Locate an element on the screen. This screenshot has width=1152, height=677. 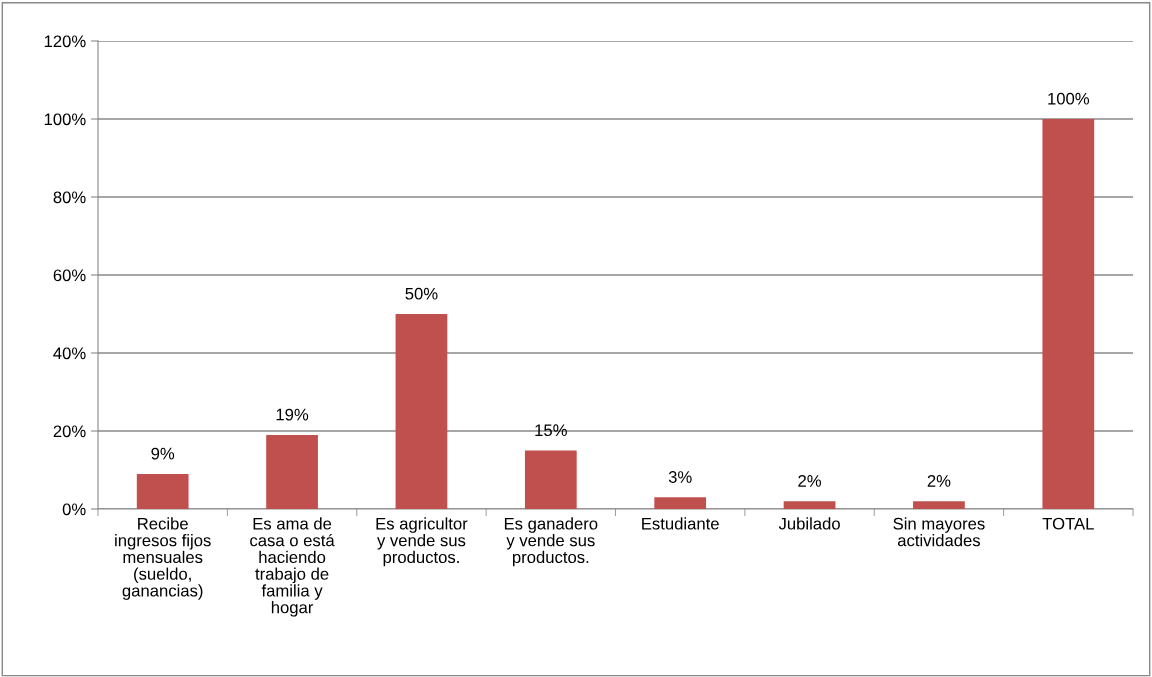
data-label: 15% is located at coordinates (551, 430).